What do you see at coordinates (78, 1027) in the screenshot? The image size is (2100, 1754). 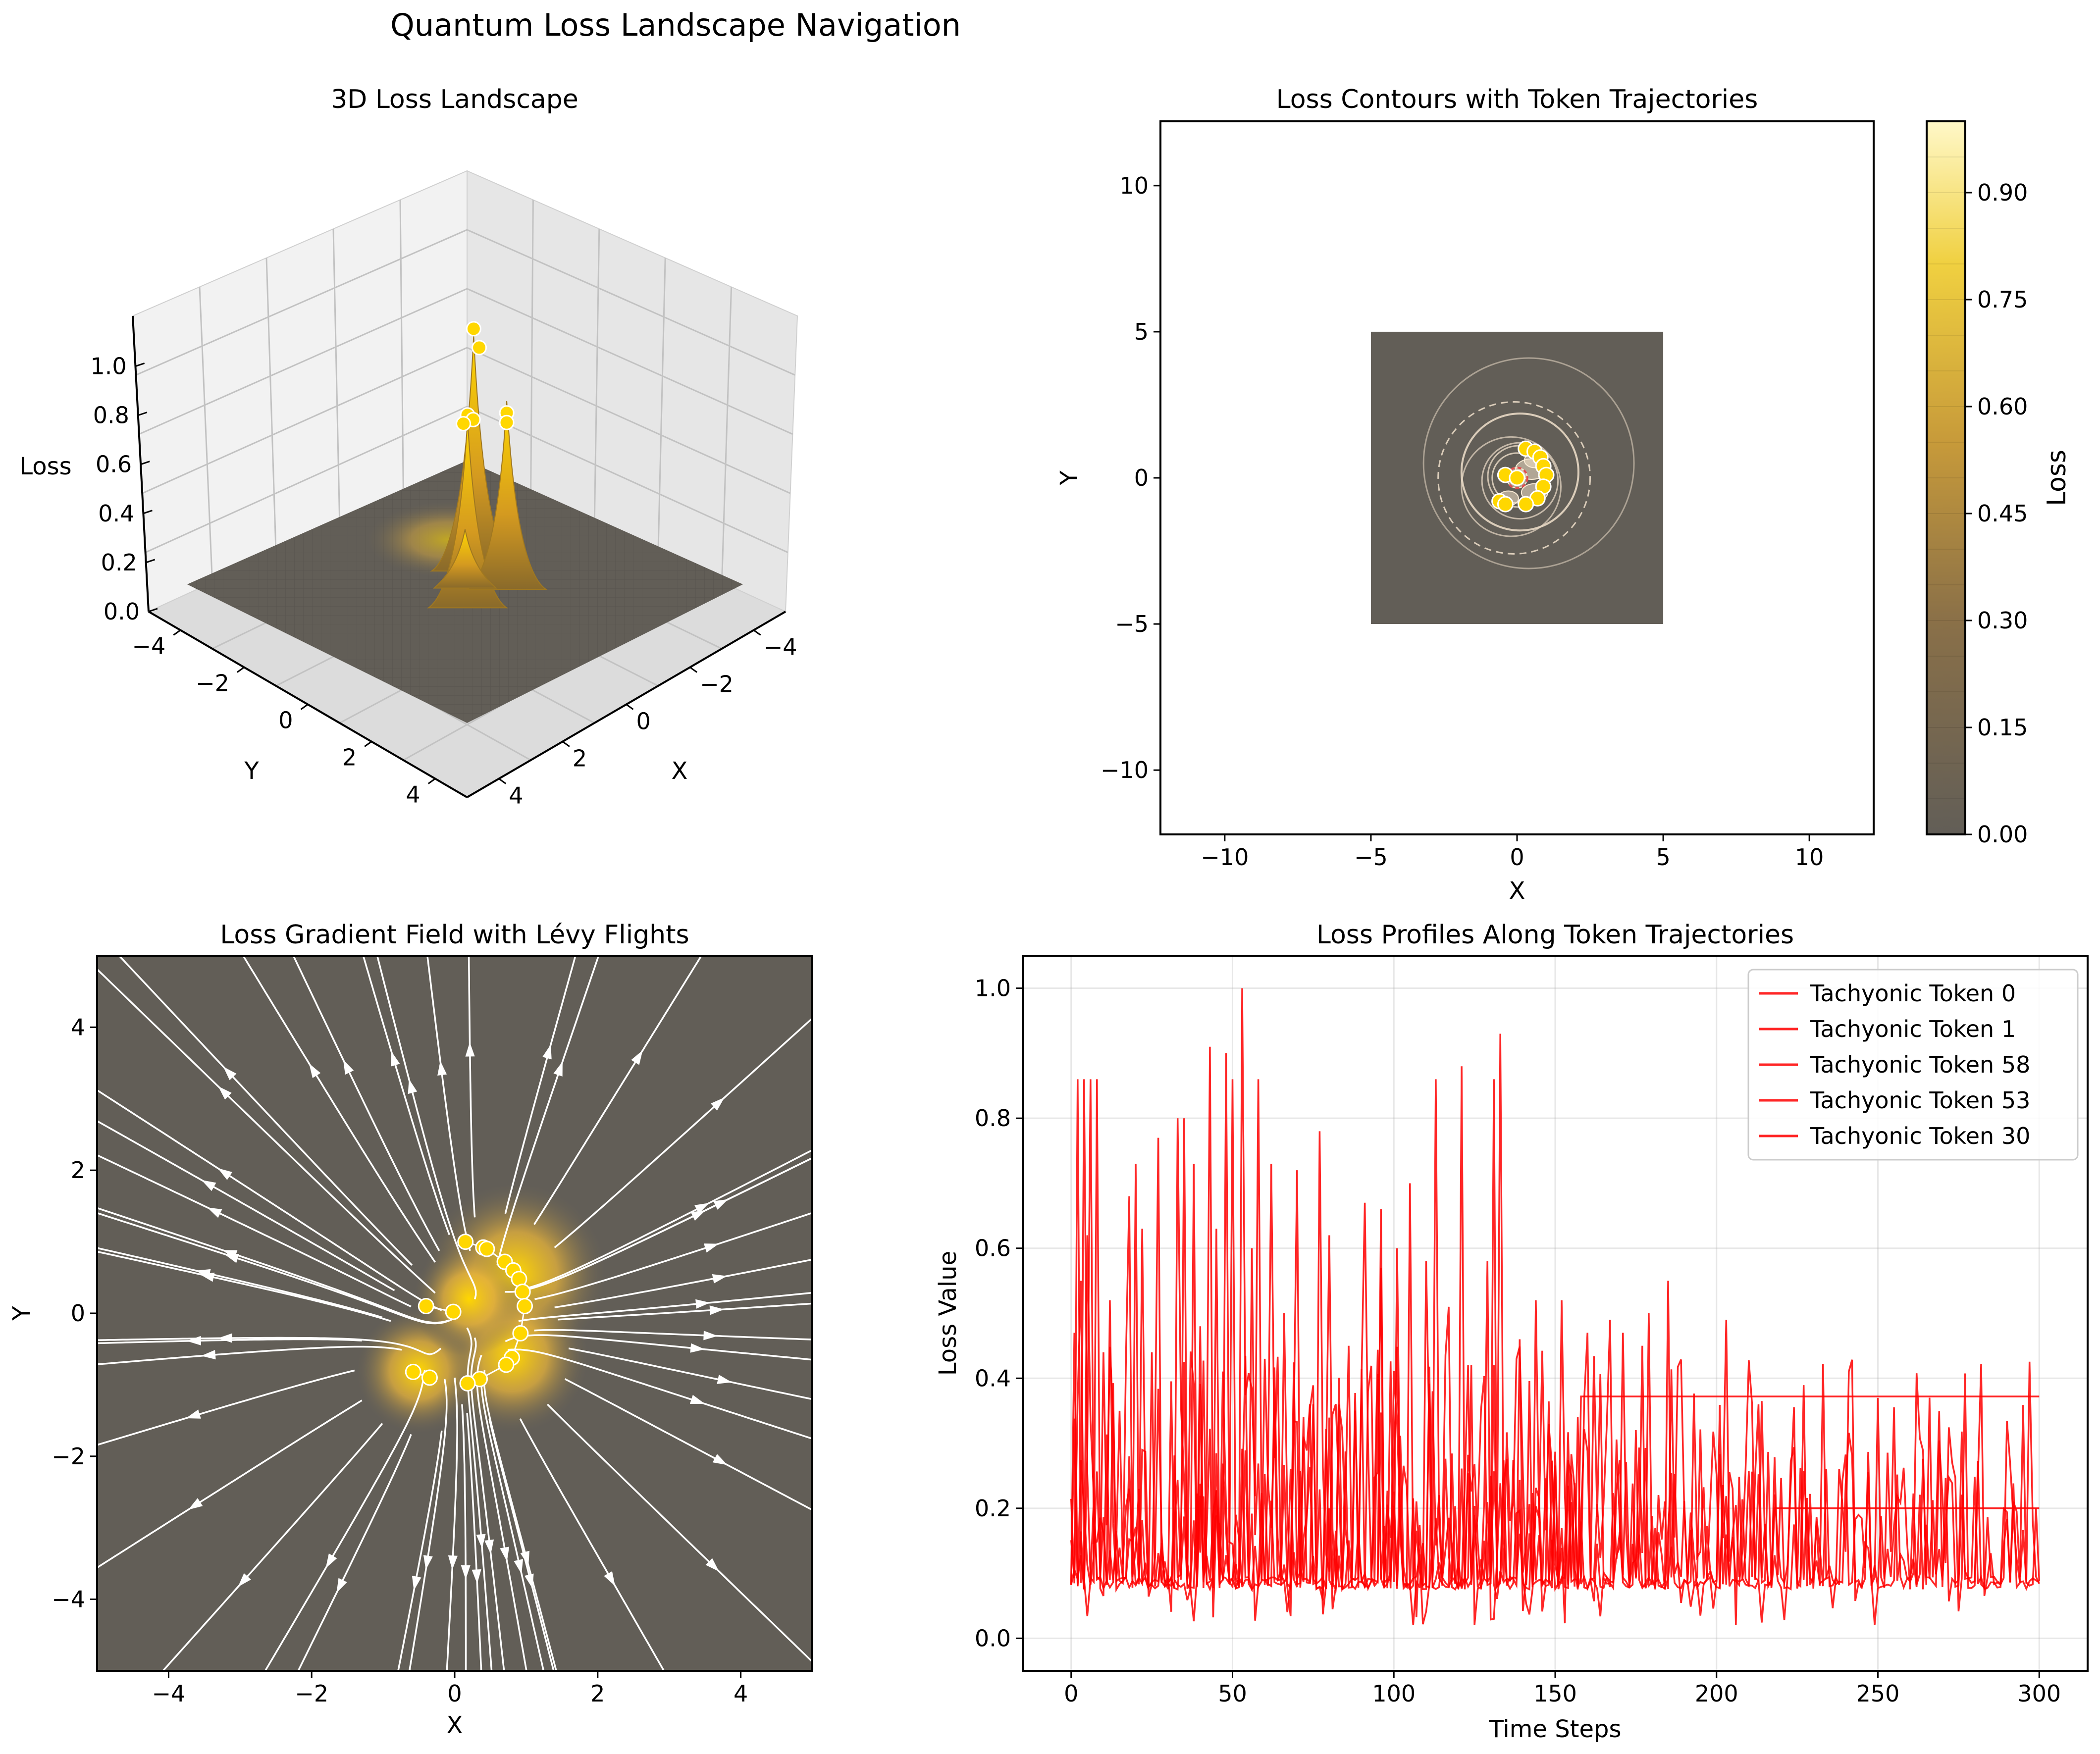 I see `stream-y-tick-label: 4` at bounding box center [78, 1027].